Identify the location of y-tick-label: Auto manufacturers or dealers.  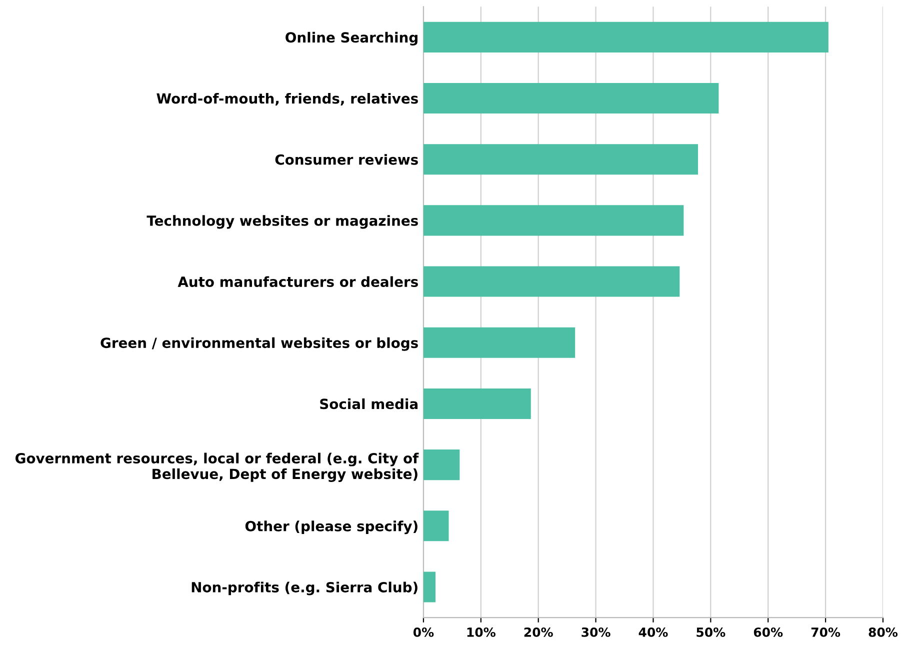
(298, 282).